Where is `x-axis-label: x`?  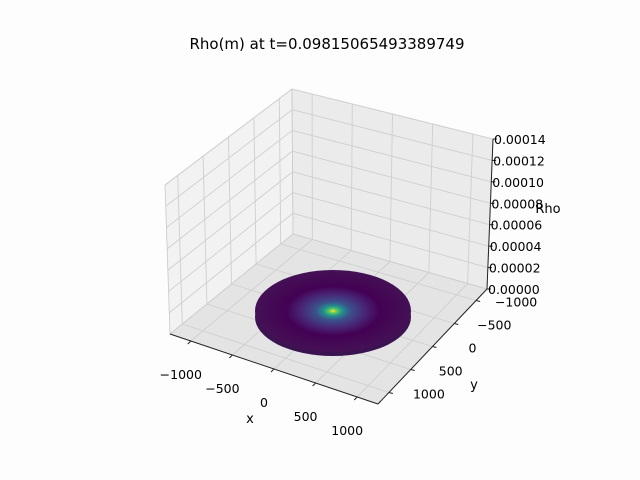 x-axis-label: x is located at coordinates (250, 419).